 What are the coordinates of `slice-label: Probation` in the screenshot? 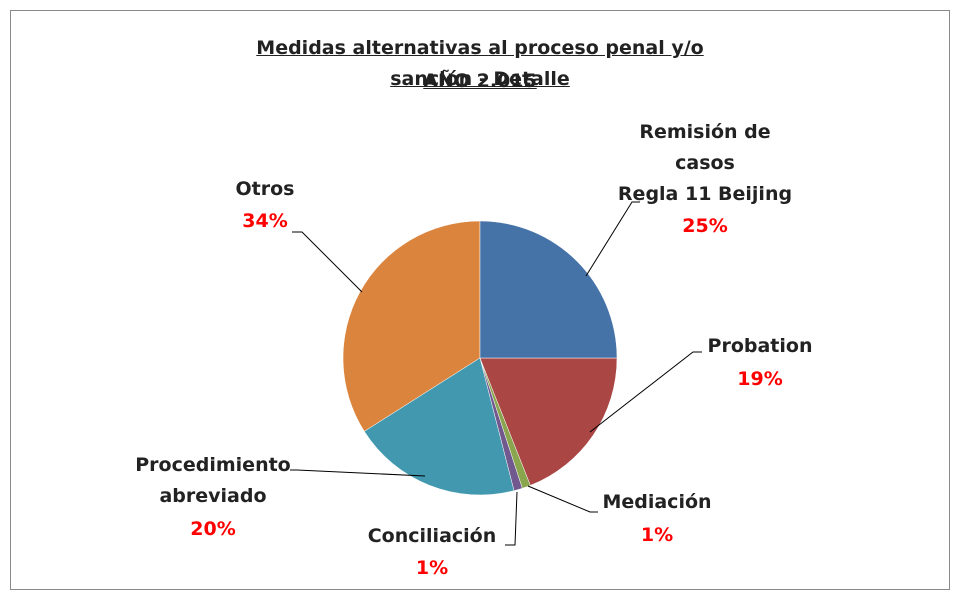 It's located at (760, 346).